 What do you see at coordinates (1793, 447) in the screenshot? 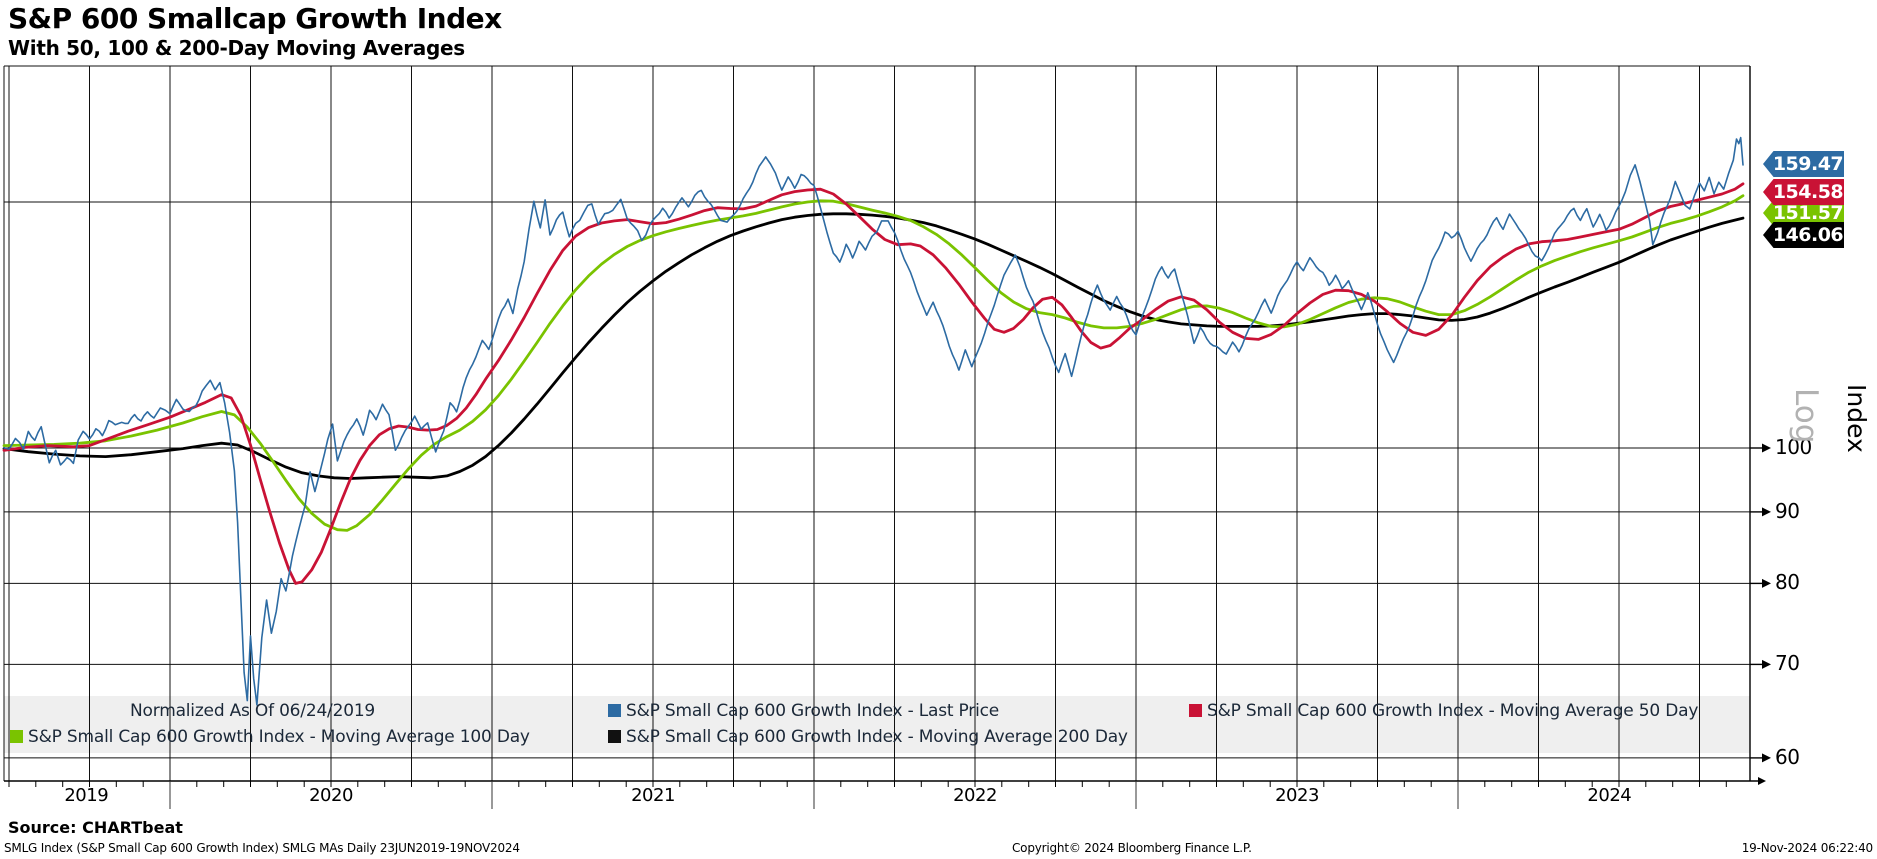
I see `y-tick-label: 100` at bounding box center [1793, 447].